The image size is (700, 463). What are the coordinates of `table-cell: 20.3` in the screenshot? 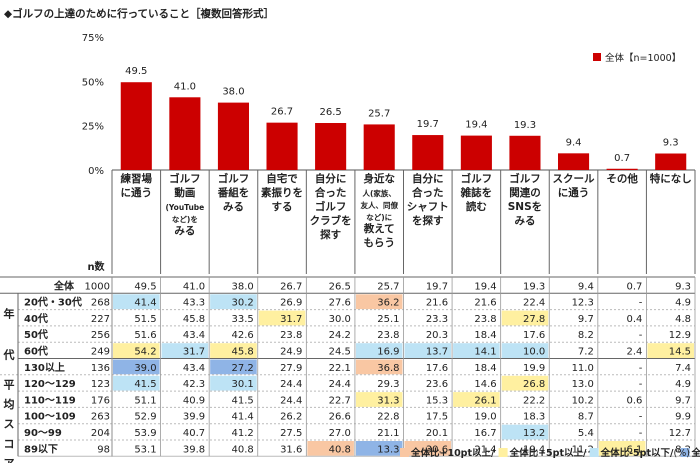 It's located at (437, 335).